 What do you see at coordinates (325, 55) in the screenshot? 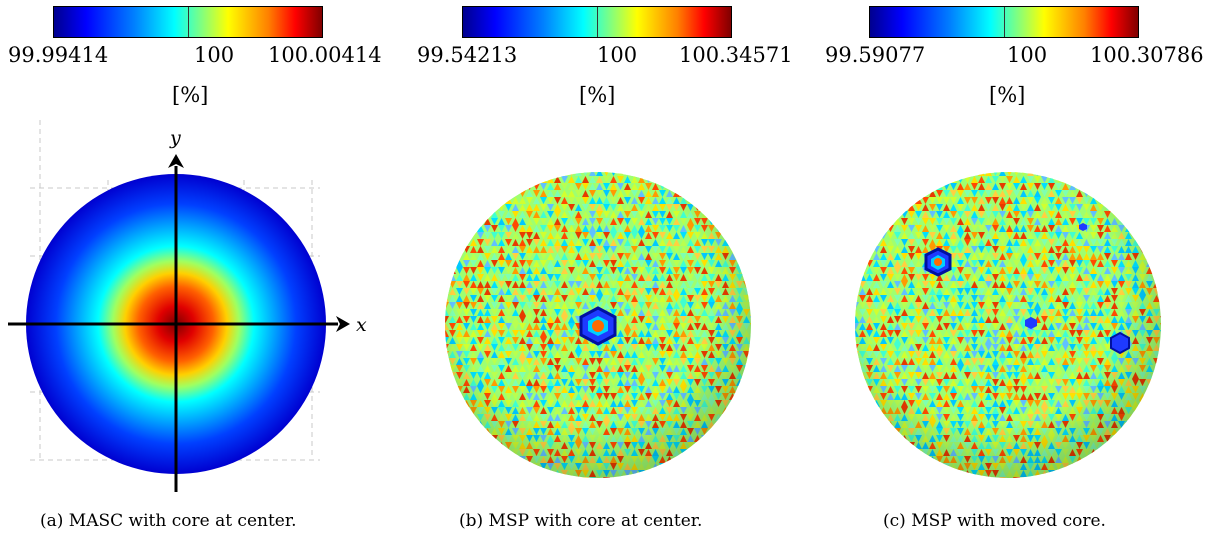
I see `colorbar-a-max-label: 100.00414` at bounding box center [325, 55].